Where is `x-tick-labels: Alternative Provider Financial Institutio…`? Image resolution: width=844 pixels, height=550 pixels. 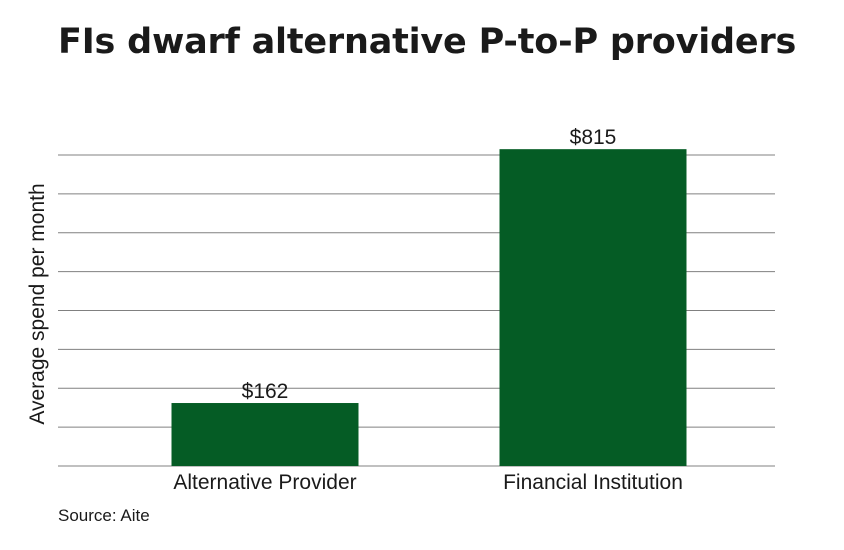
x-tick-labels: Alternative Provider Financial Institutio… is located at coordinates (428, 482).